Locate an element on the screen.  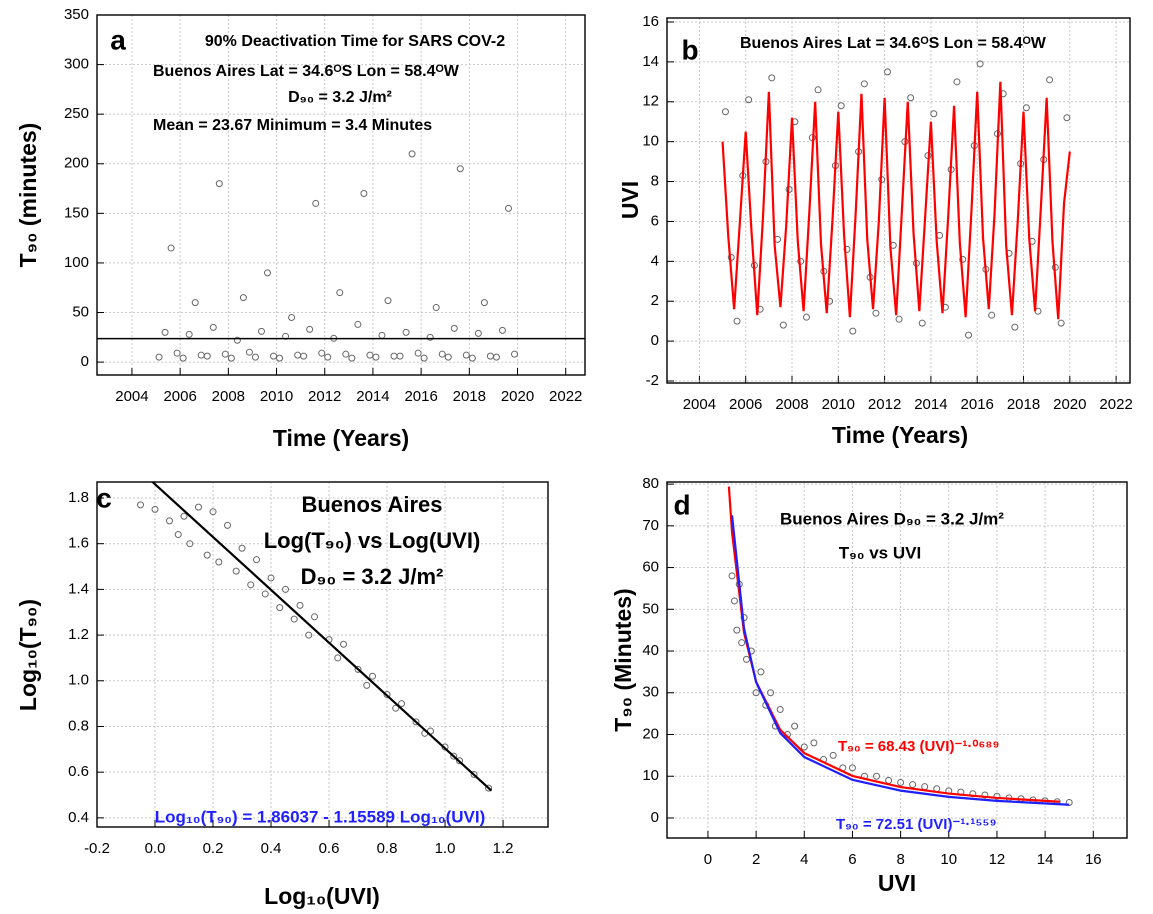
y-tick-label: 1.2 is located at coordinates (78, 634).